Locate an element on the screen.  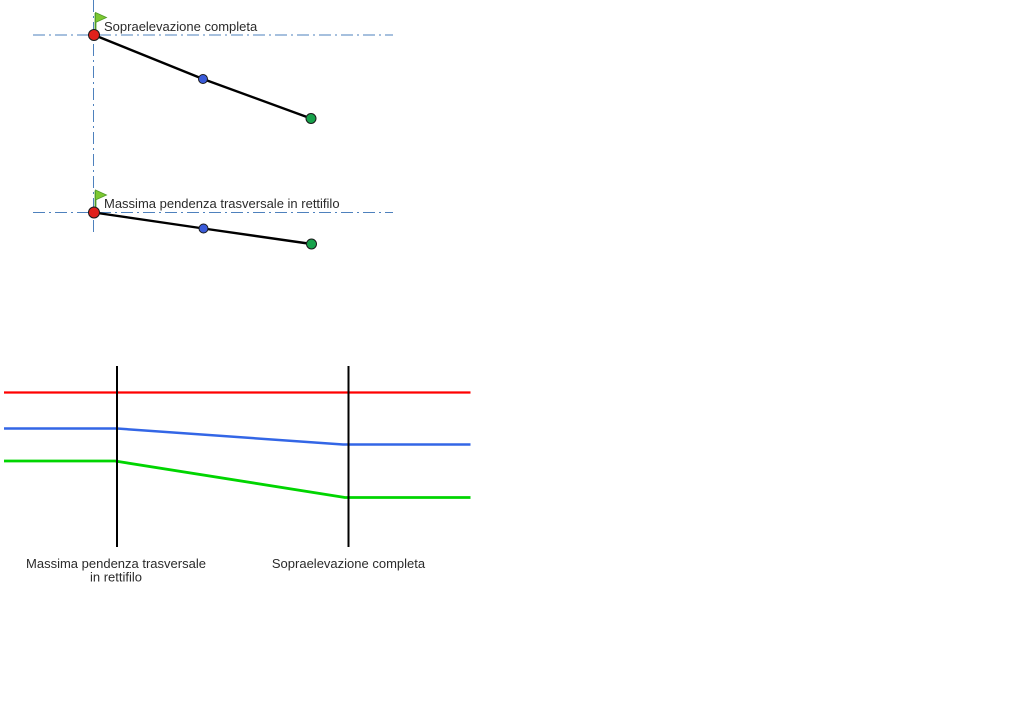
superelevation-band-profile is located at coordinates (237, 456).